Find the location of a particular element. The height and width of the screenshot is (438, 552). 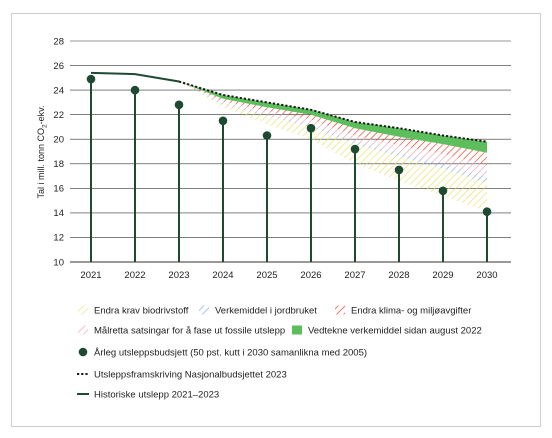

legend-label: Endra krav biodrivstoff is located at coordinates (141, 310).